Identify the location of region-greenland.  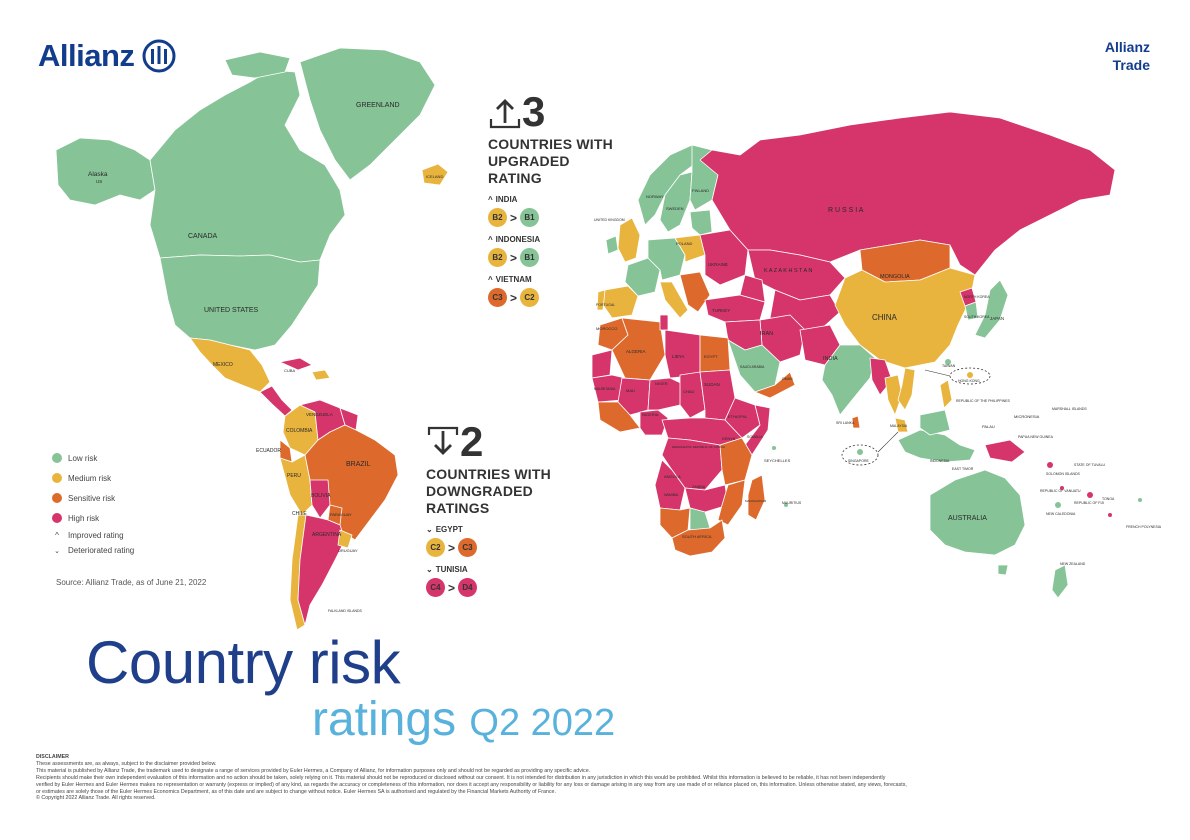
(367, 114).